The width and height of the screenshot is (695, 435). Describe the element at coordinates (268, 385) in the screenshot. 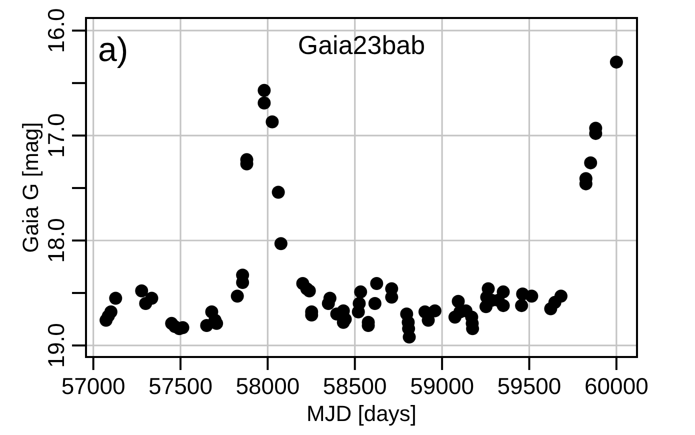

I see `x-tick-label: 58000` at that location.